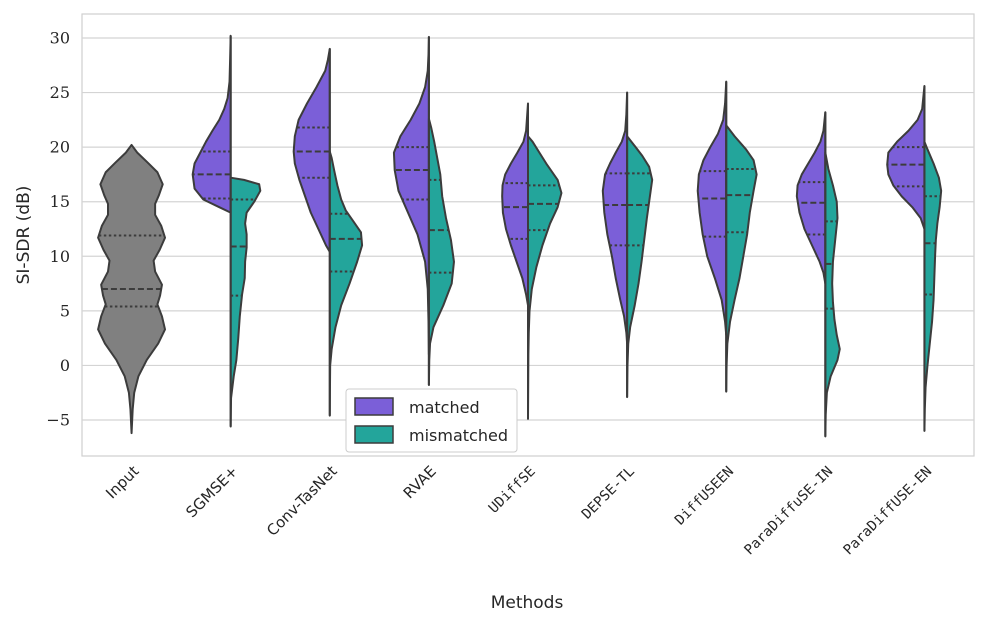 The height and width of the screenshot is (627, 996). I want to click on y-tick-label: 30, so click(60, 38).